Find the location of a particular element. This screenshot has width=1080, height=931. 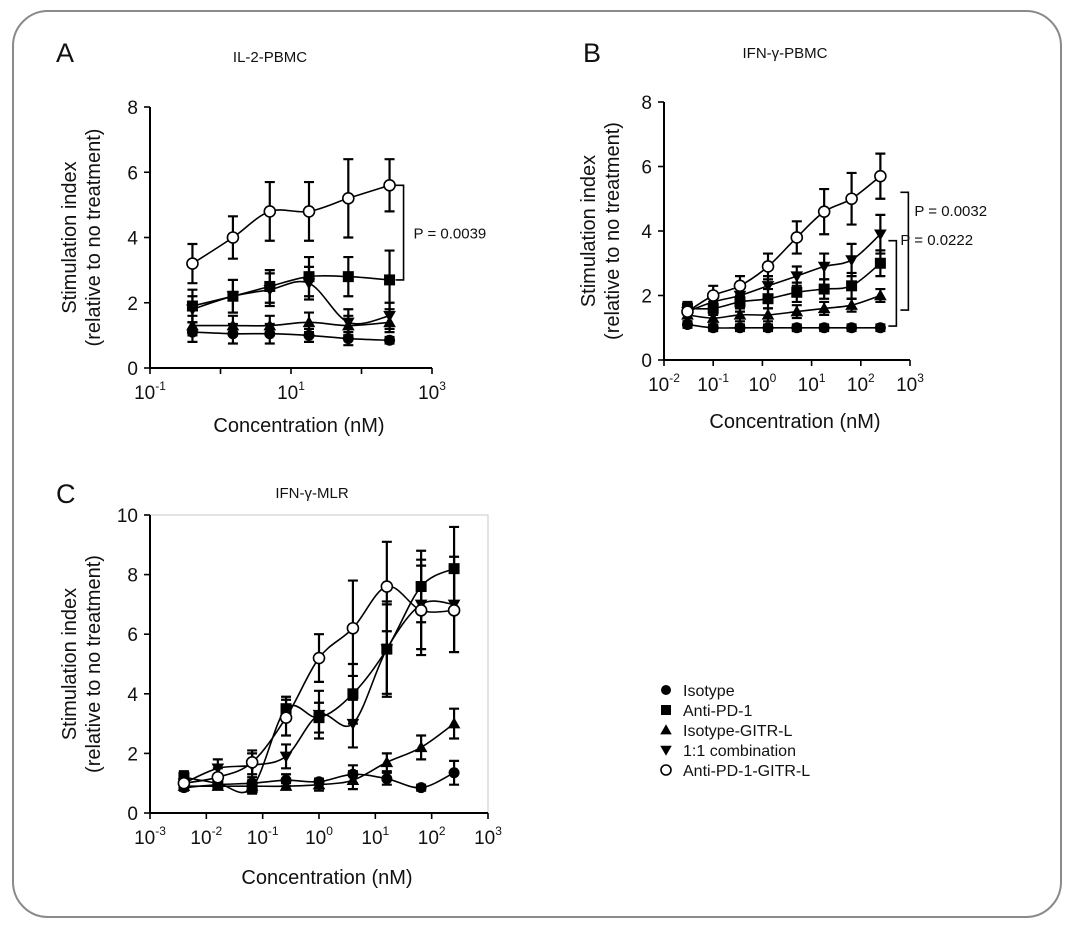

panel-c-y-axis-title: Stimulation index is located at coordinates (70, 664).